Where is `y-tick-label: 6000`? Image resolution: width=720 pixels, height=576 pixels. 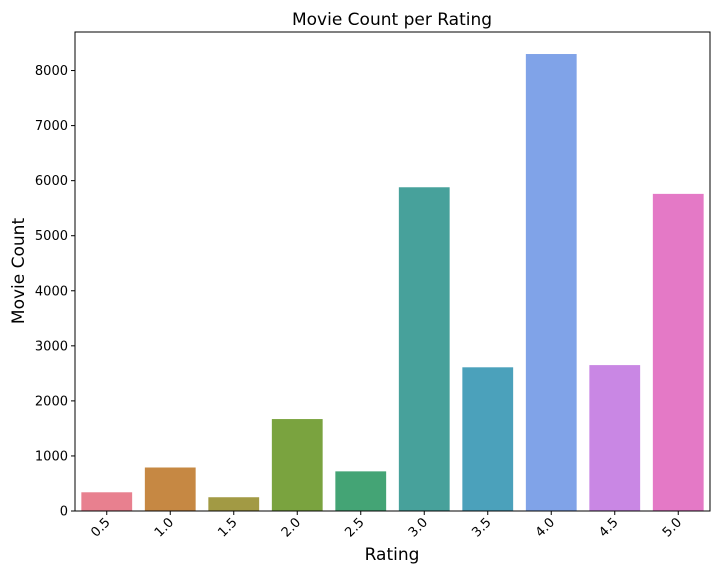
y-tick-label: 6000 is located at coordinates (51, 181).